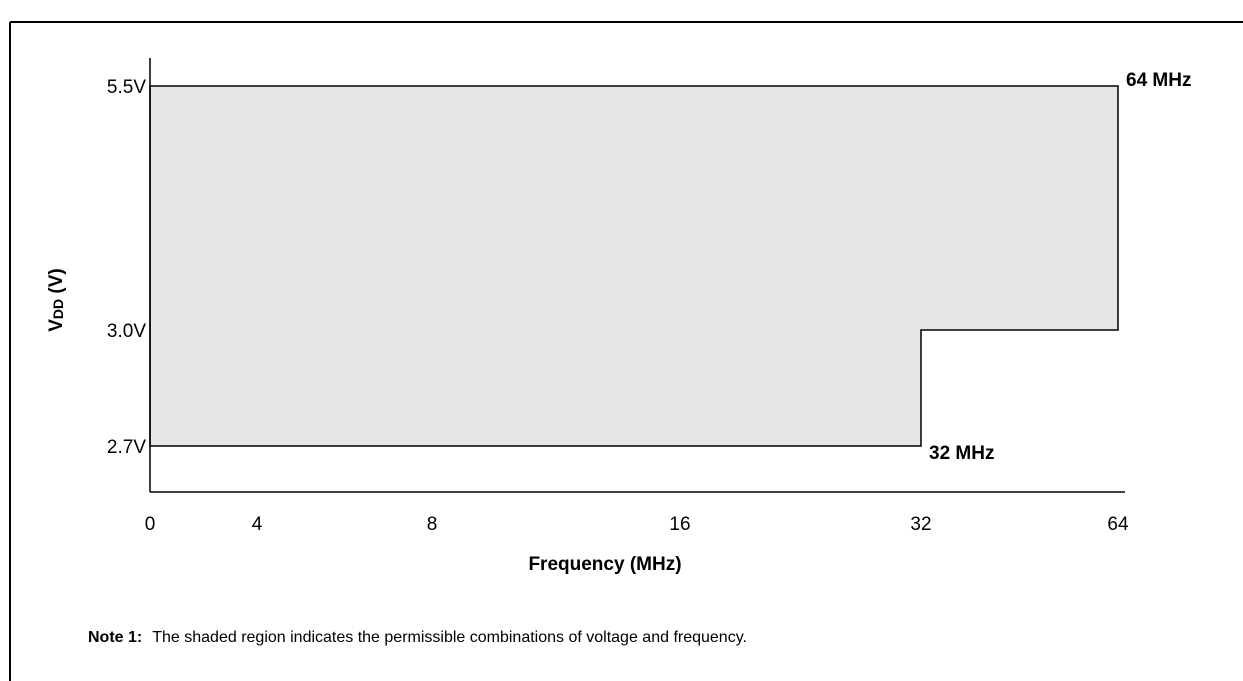 The height and width of the screenshot is (681, 1243). I want to click on x-tick-label: 16, so click(679, 524).